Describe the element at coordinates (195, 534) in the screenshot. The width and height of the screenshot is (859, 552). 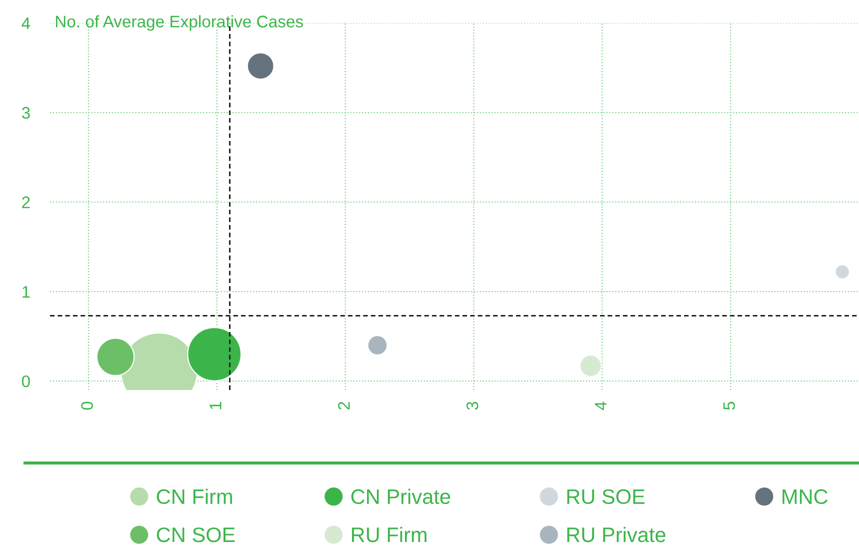
I see `legend-label: CN SOE` at that location.